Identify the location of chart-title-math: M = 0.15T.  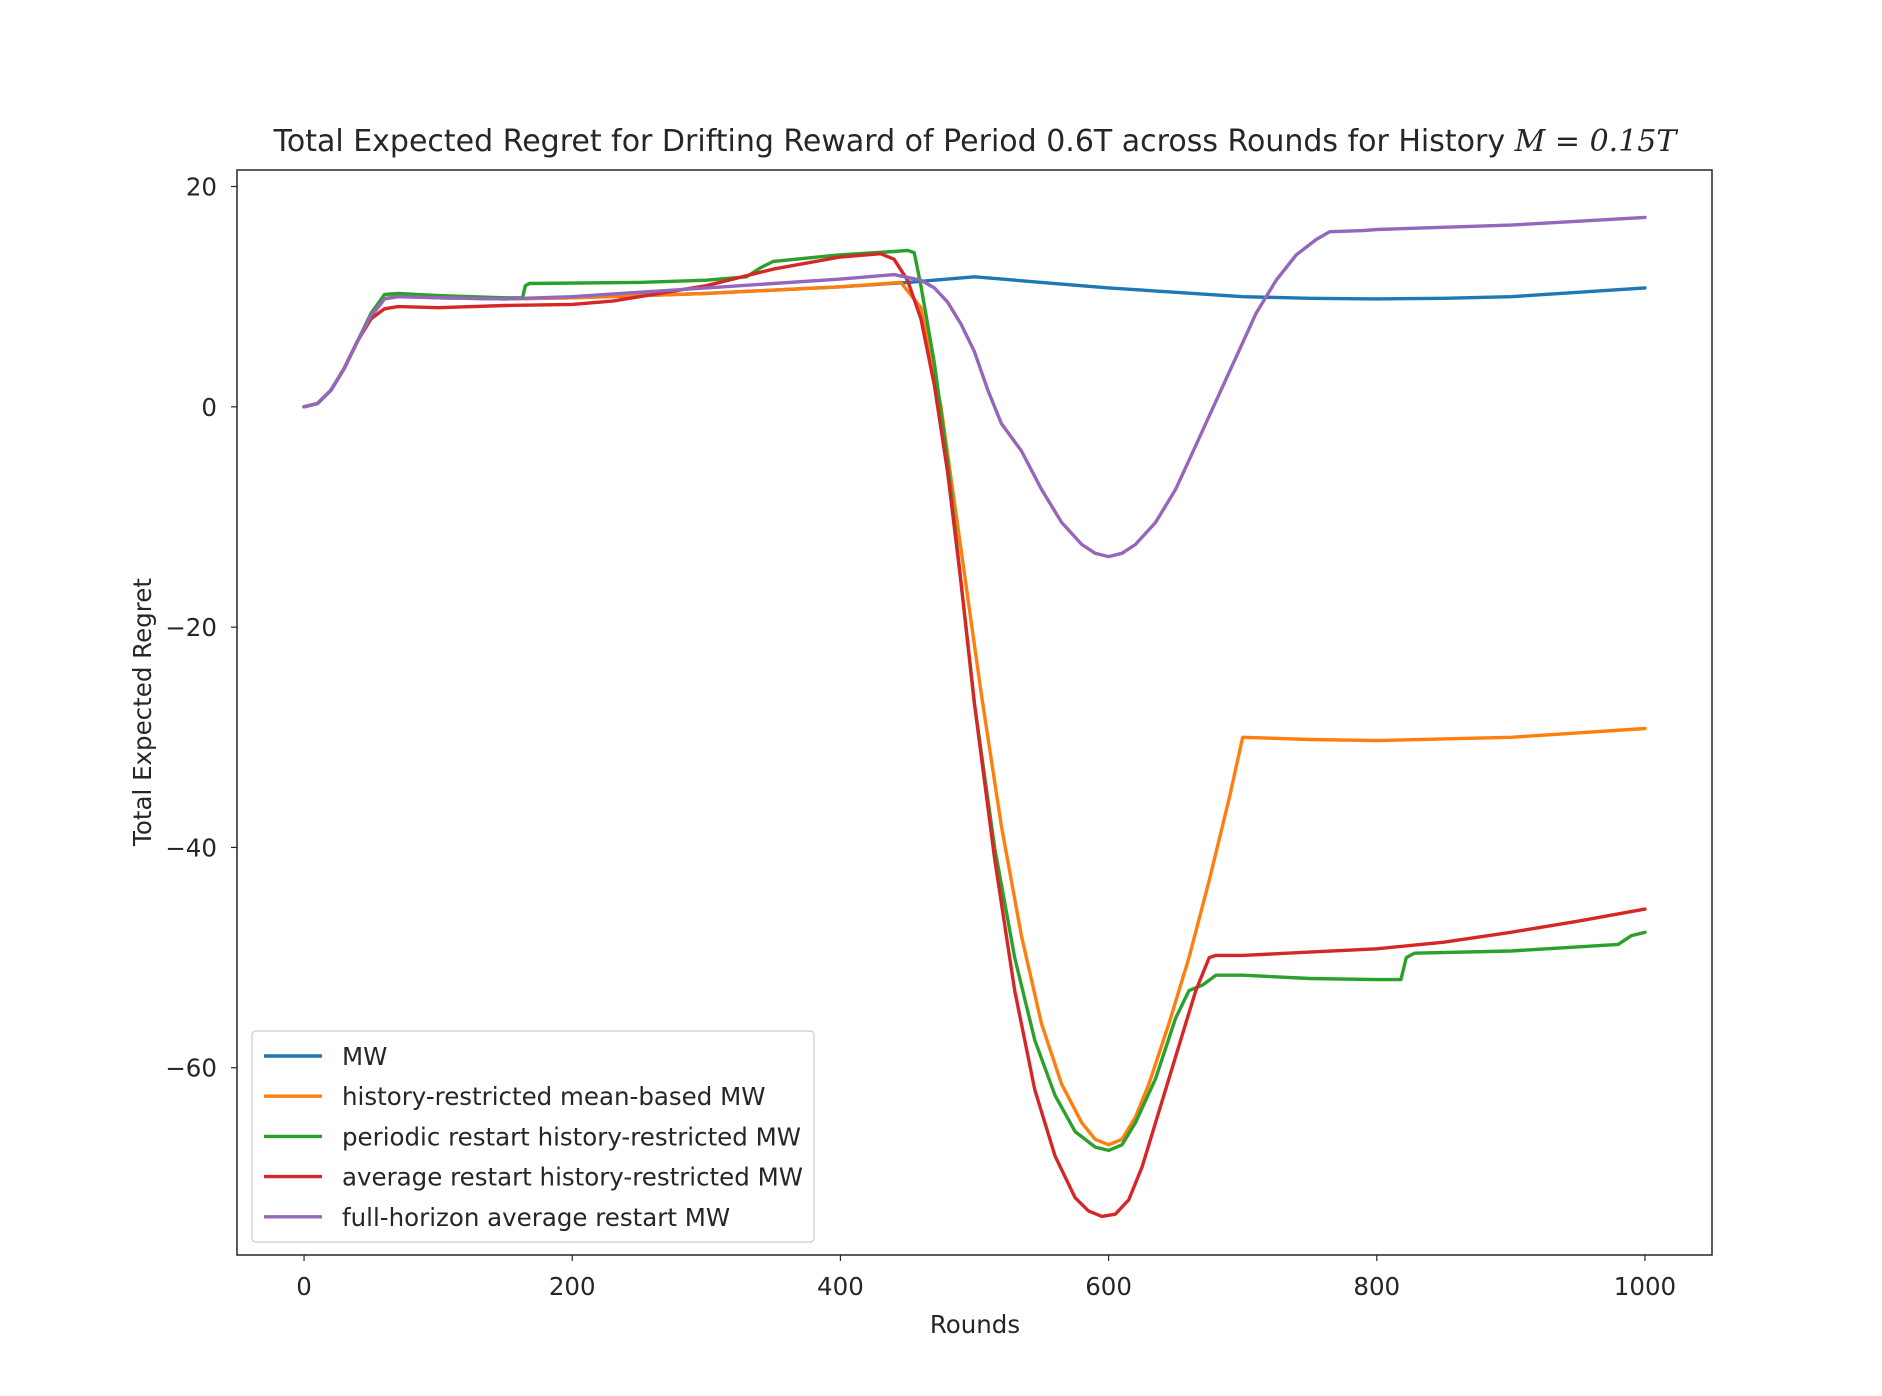
(1596, 141).